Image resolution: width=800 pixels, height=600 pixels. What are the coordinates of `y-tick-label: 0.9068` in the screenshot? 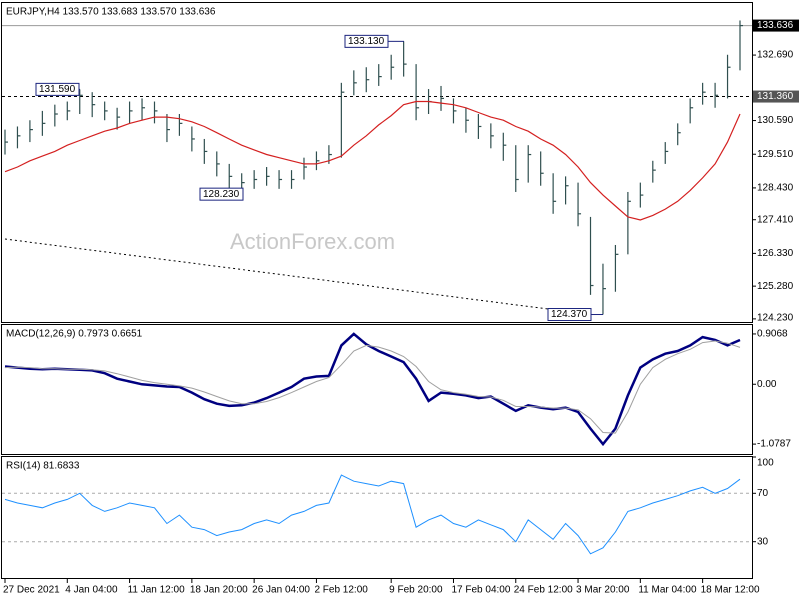 It's located at (772, 334).